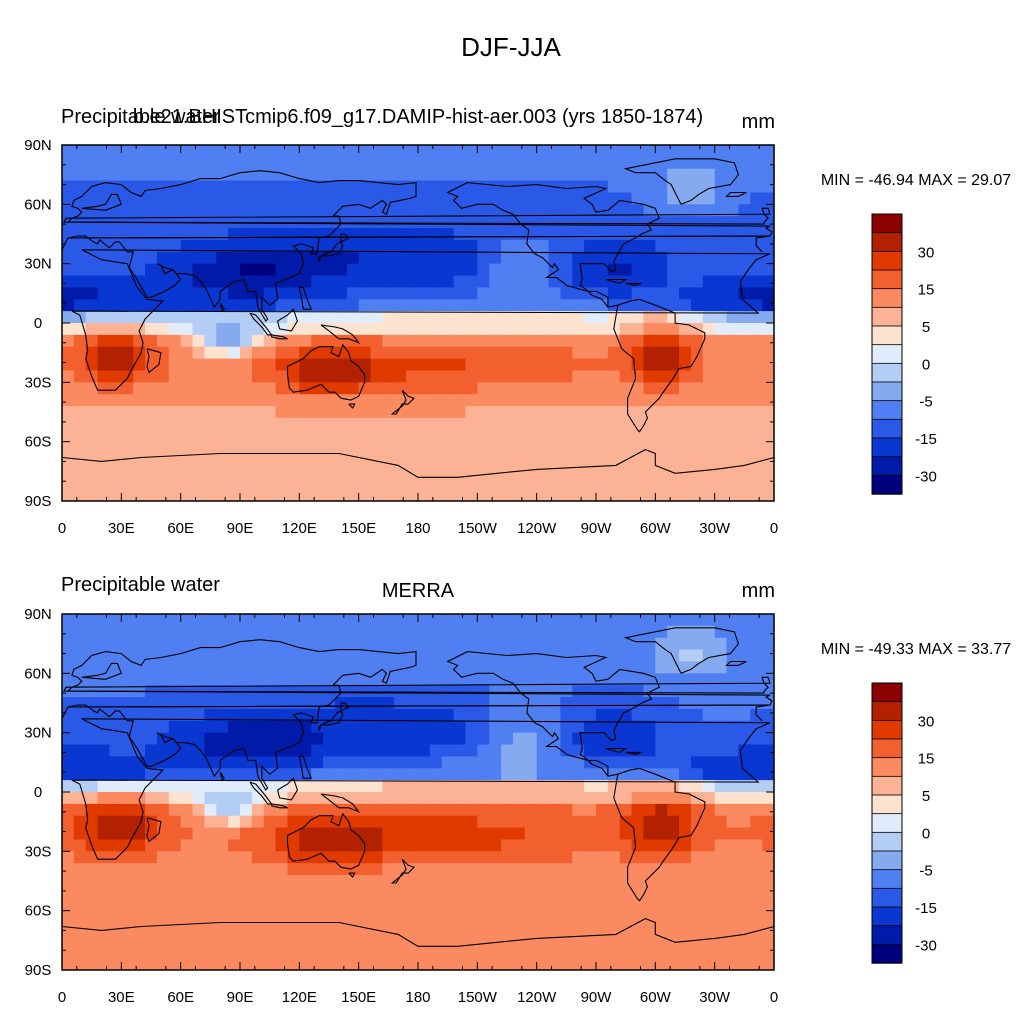  What do you see at coordinates (38, 673) in the screenshot?
I see `y-tick-label: 60N` at bounding box center [38, 673].